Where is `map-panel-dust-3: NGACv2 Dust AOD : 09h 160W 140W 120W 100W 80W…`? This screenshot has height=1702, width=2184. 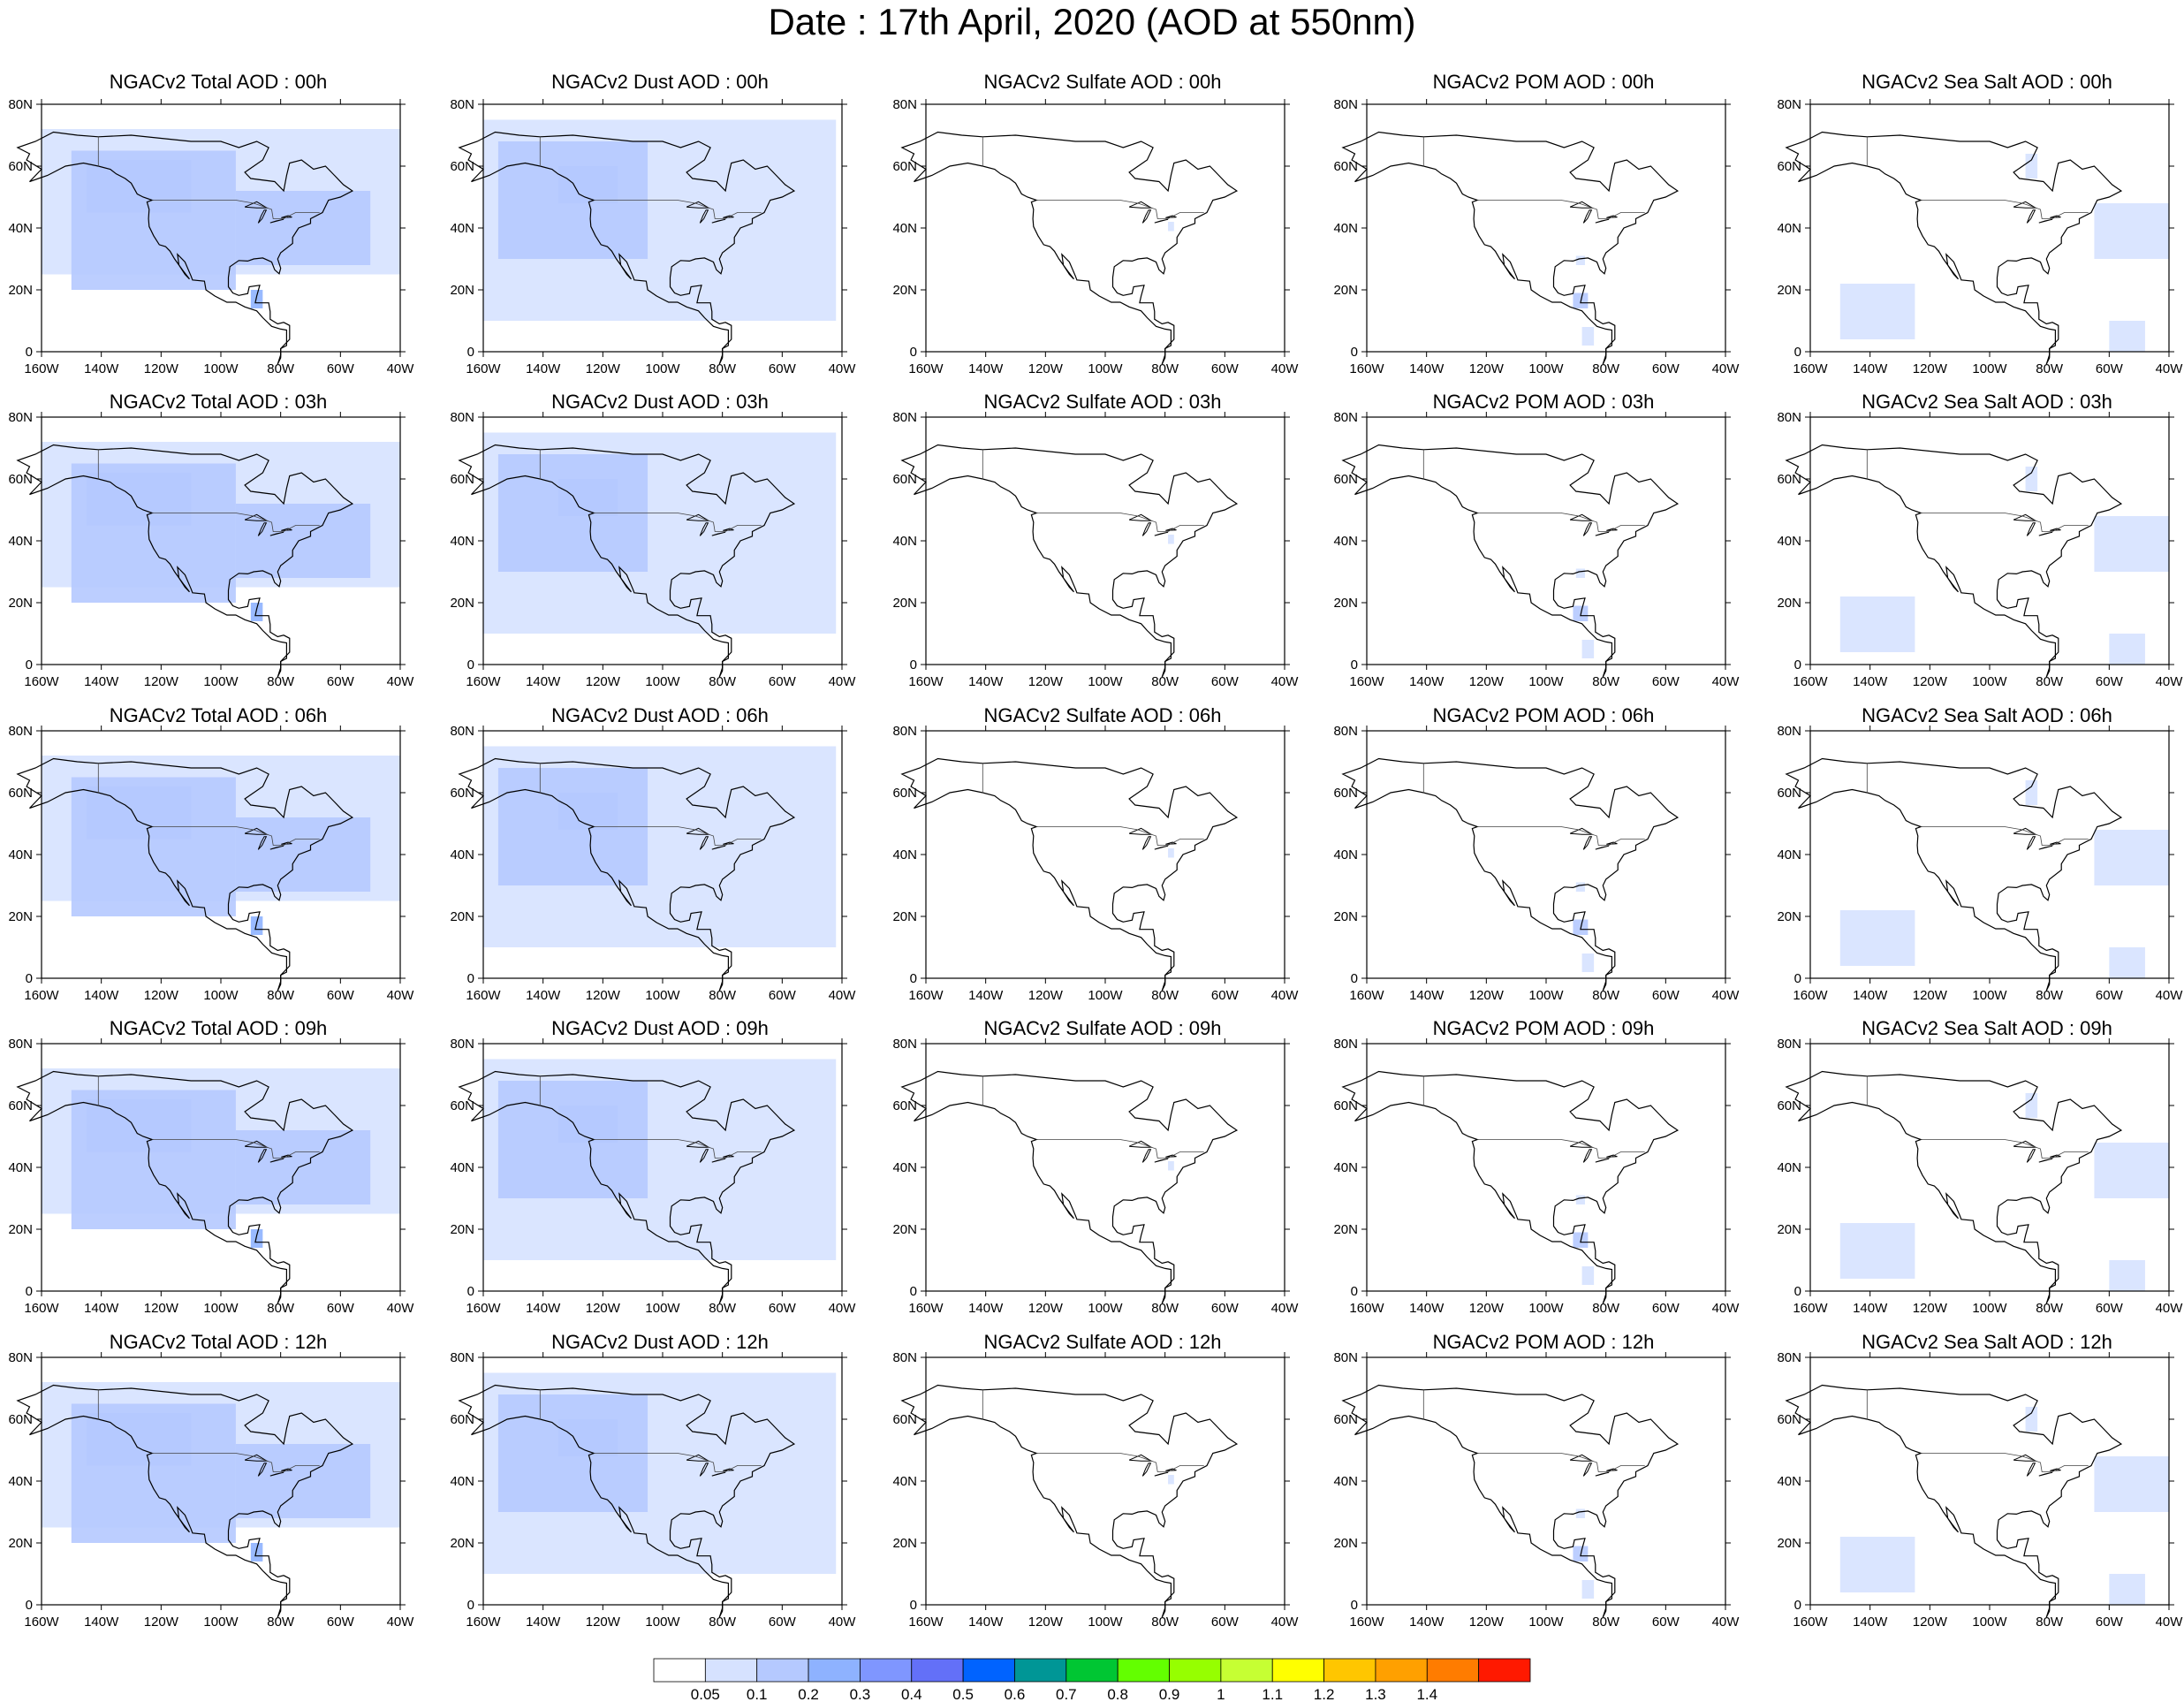
map-panel-dust-3: NGACv2 Dust AOD : 09h 160W 140W 120W 100W 80W… is located at coordinates (662, 1171).